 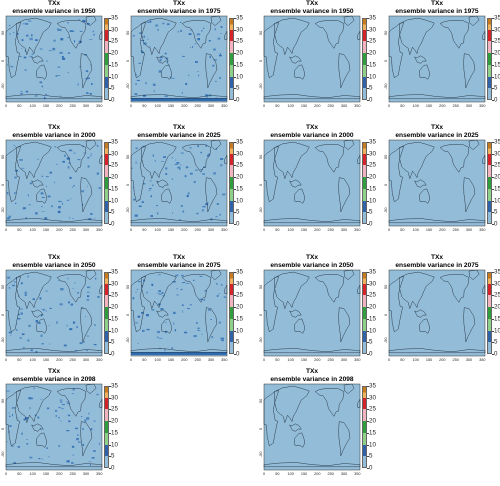 I want to click on map-background, so click(x=437, y=313).